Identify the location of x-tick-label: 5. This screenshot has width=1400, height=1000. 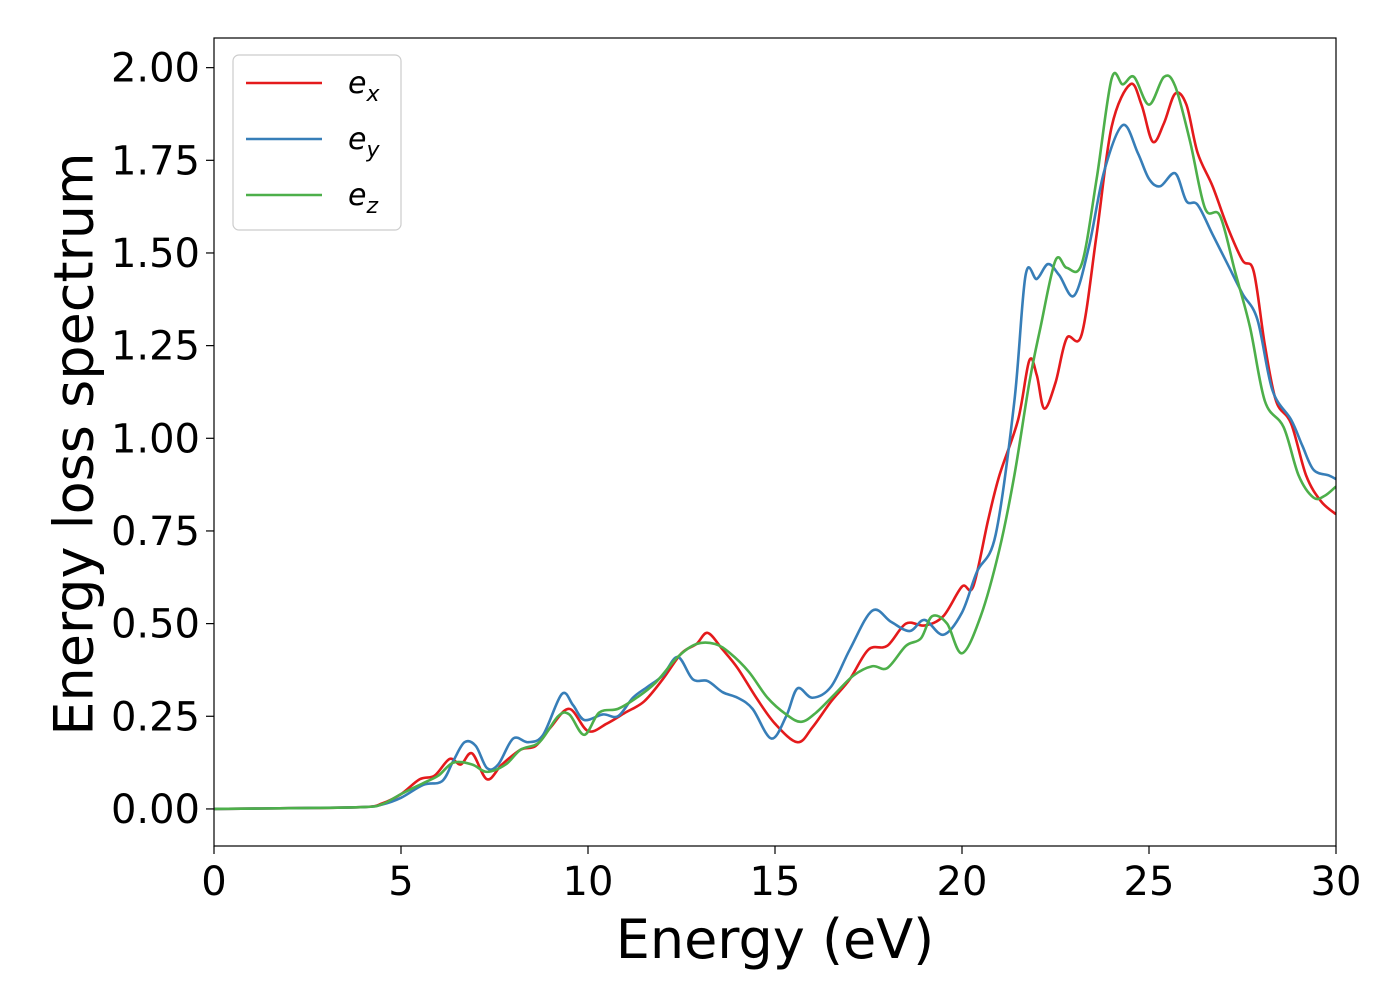
(400, 882).